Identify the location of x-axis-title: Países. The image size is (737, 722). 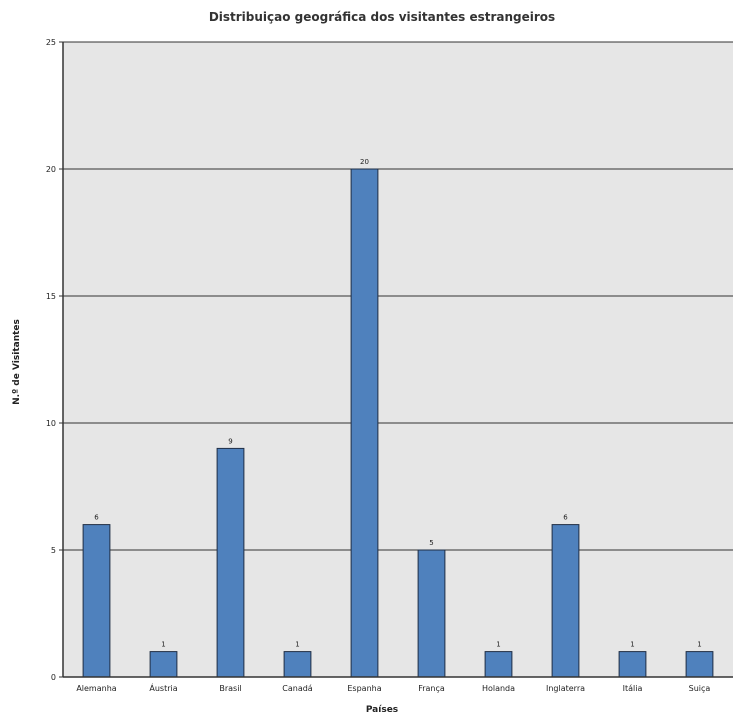
(382, 710).